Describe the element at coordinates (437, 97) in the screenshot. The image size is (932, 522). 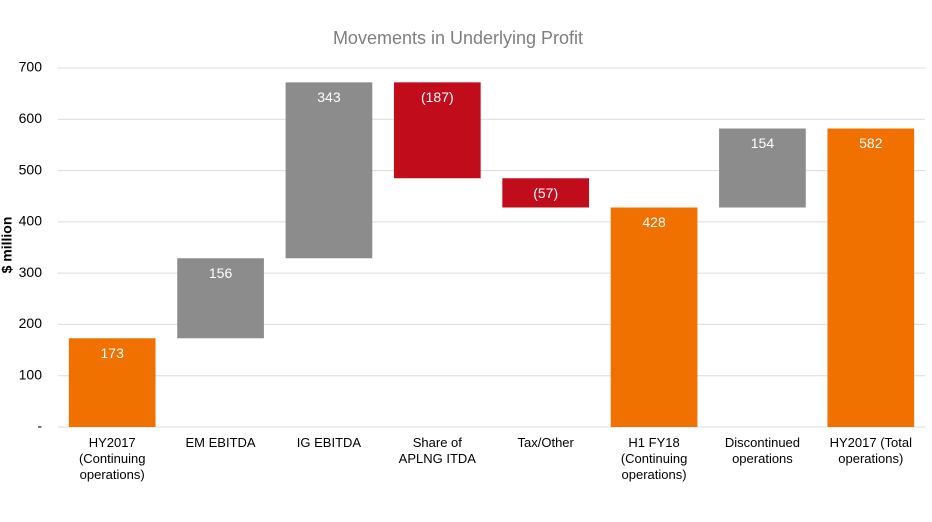
I see `value-label: (187)` at that location.